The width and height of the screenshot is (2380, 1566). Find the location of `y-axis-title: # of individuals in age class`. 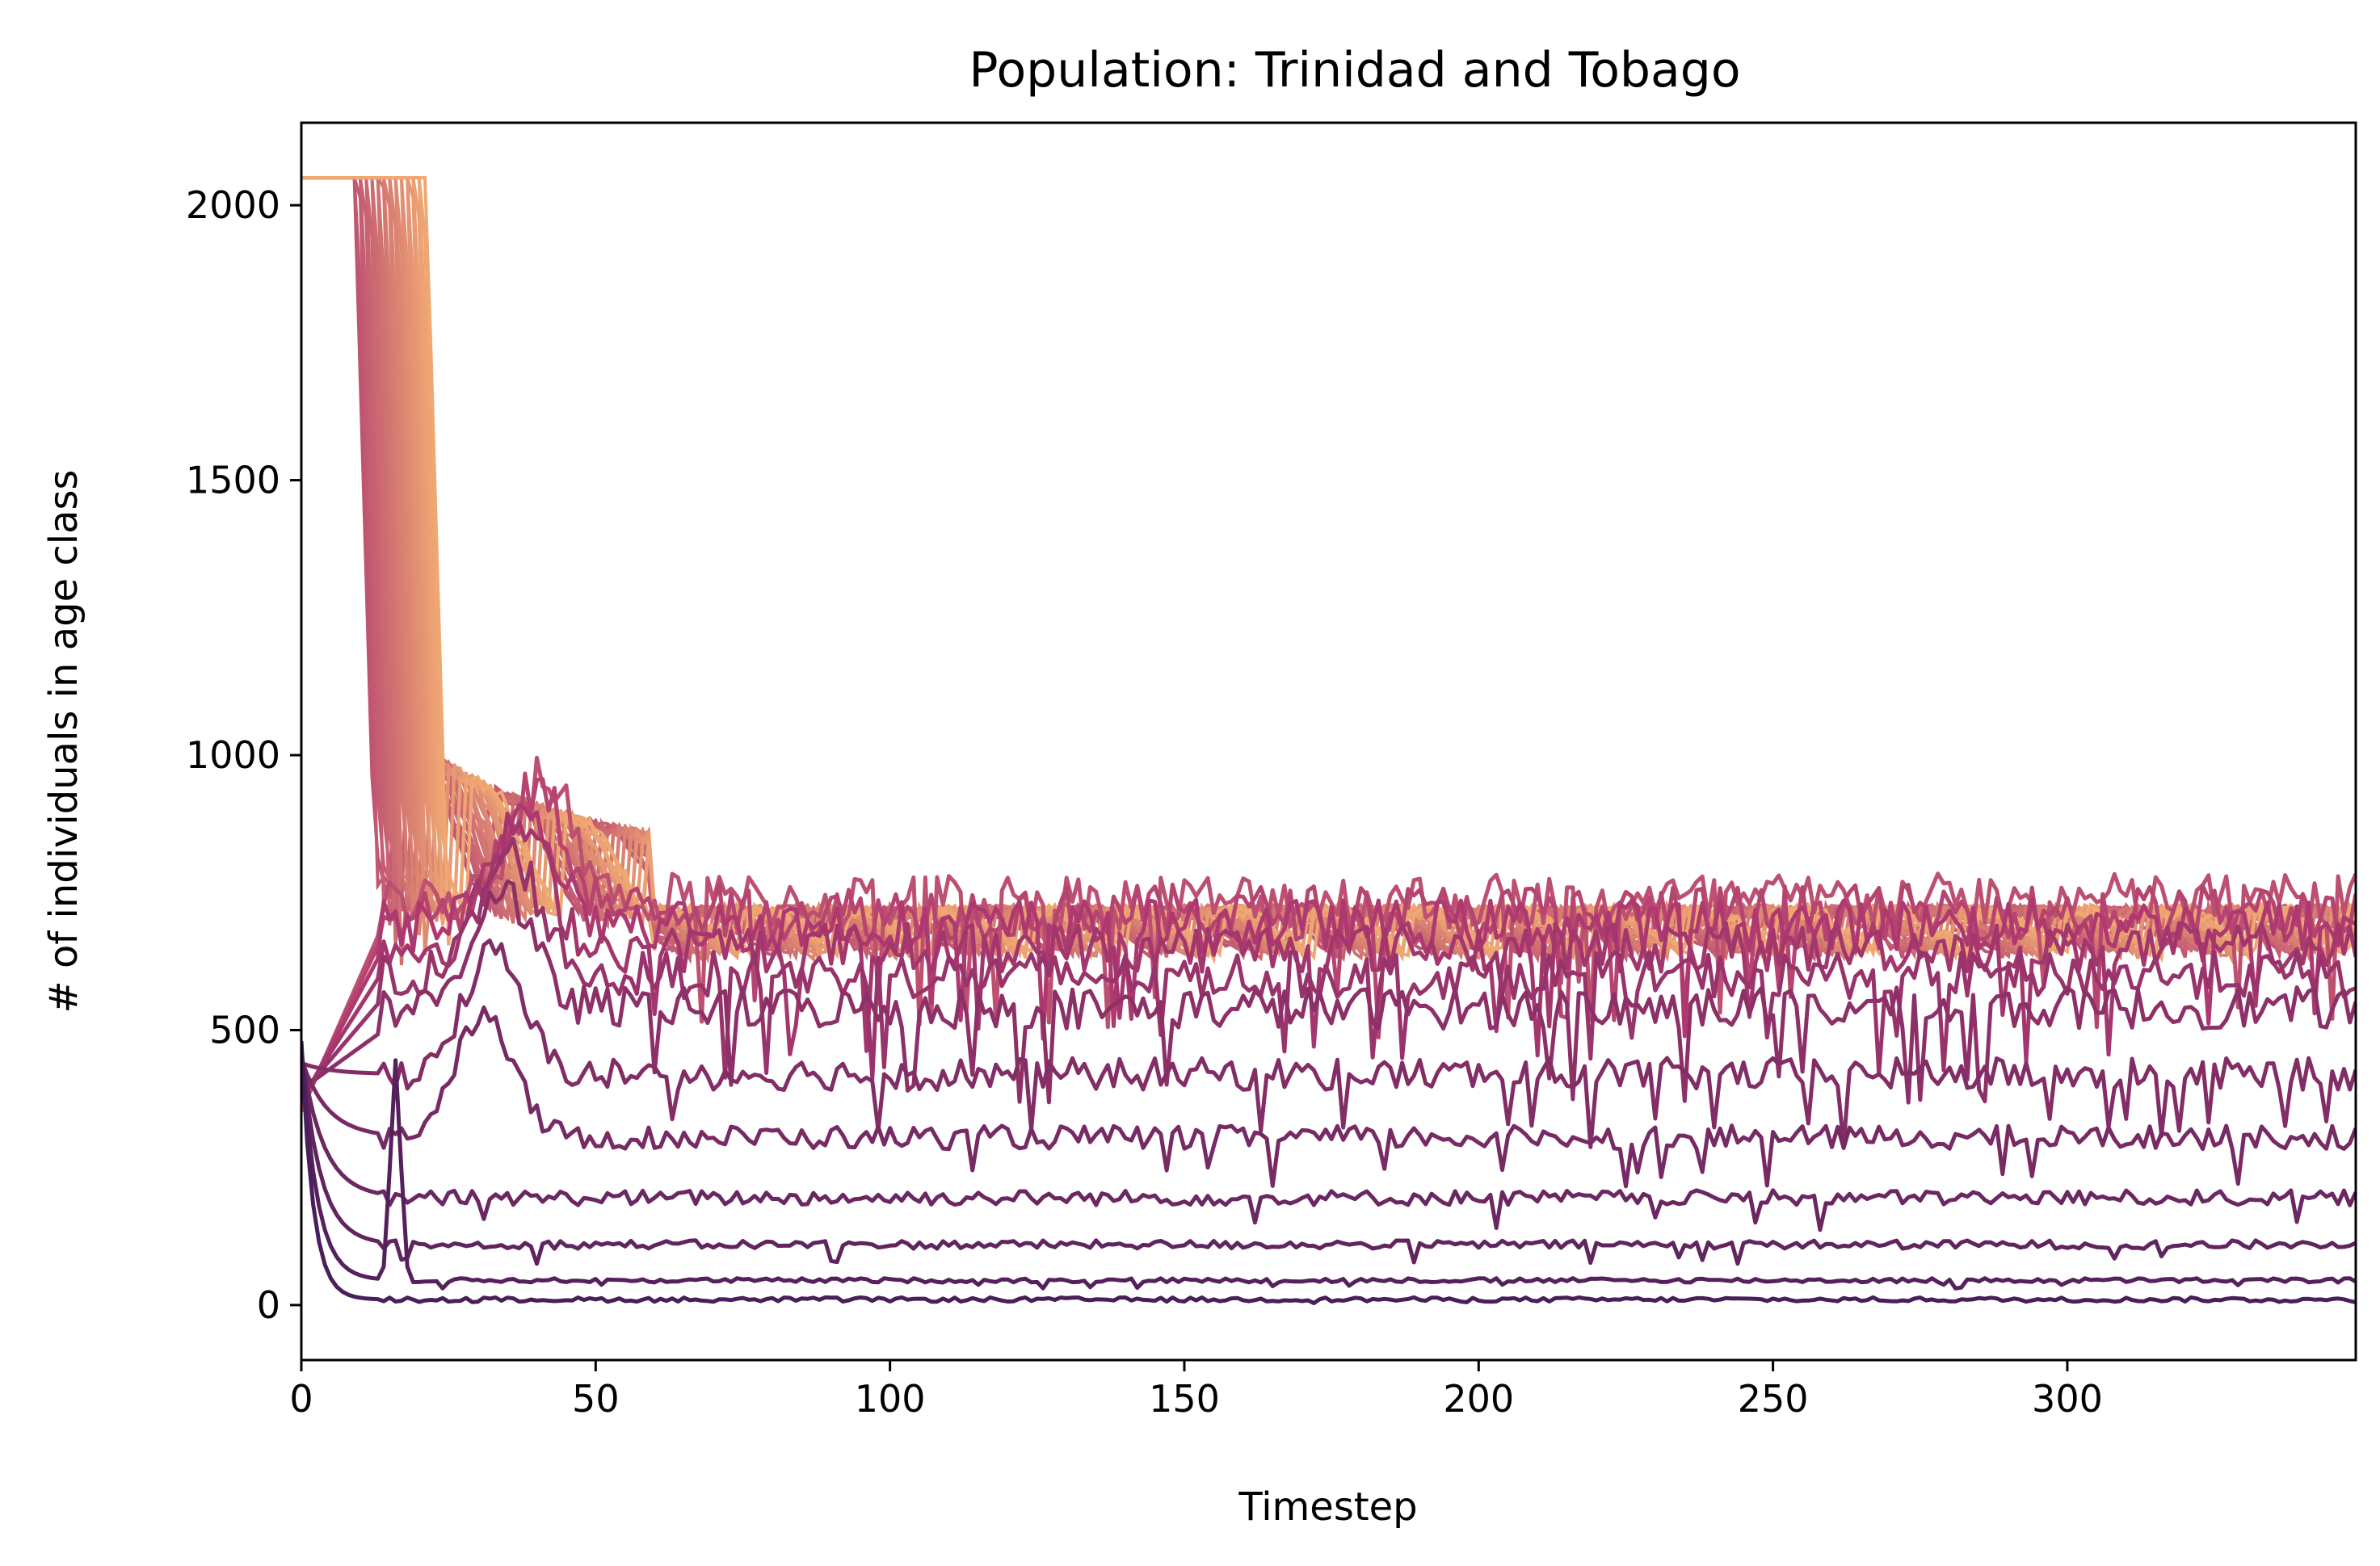

y-axis-title: # of individuals in age class is located at coordinates (64, 741).